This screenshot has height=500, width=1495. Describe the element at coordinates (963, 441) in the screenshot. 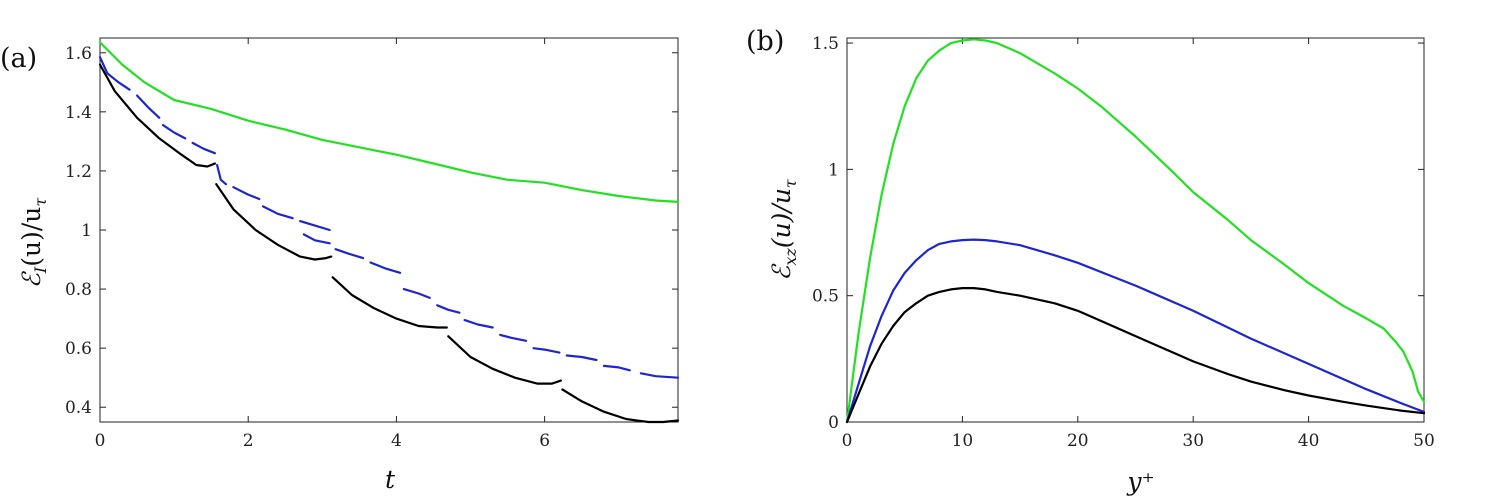

I see `panel-b-xtick-label: 10` at that location.